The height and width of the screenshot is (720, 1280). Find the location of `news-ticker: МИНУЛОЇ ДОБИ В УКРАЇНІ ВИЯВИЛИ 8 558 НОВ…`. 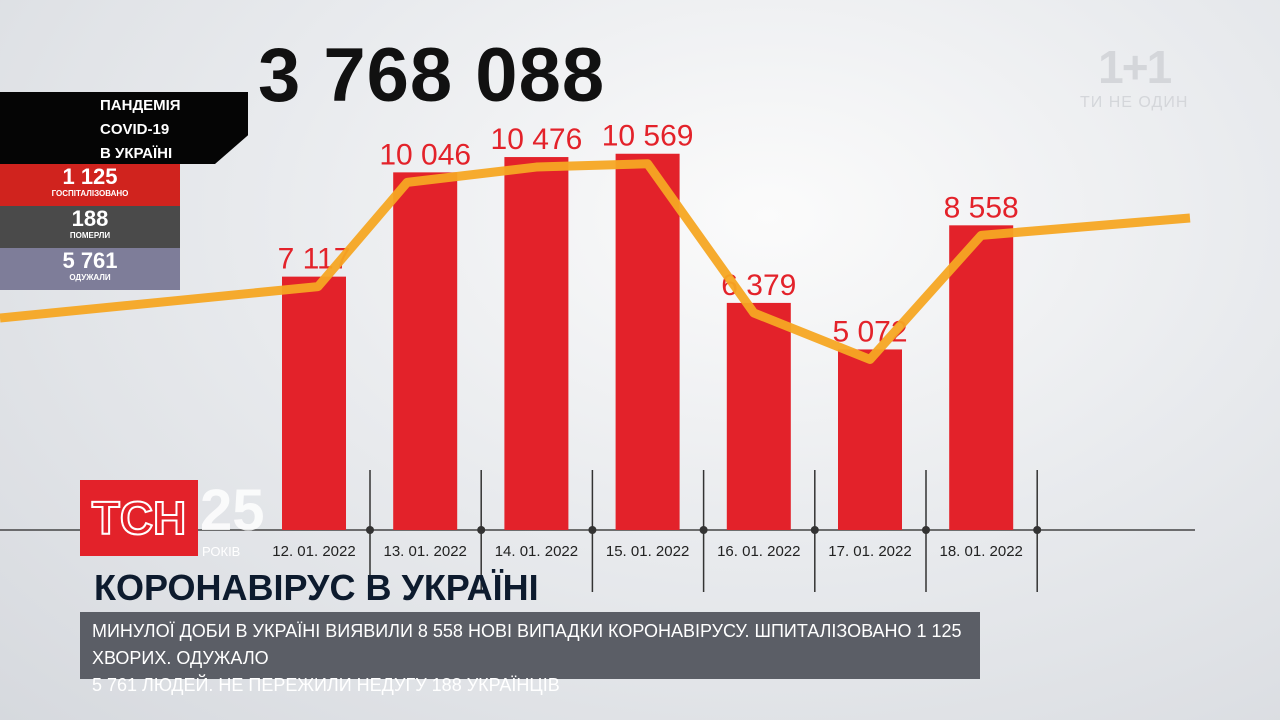

news-ticker: МИНУЛОЇ ДОБИ В УКРАЇНІ ВИЯВИЛИ 8 558 НОВ… is located at coordinates (530, 653).